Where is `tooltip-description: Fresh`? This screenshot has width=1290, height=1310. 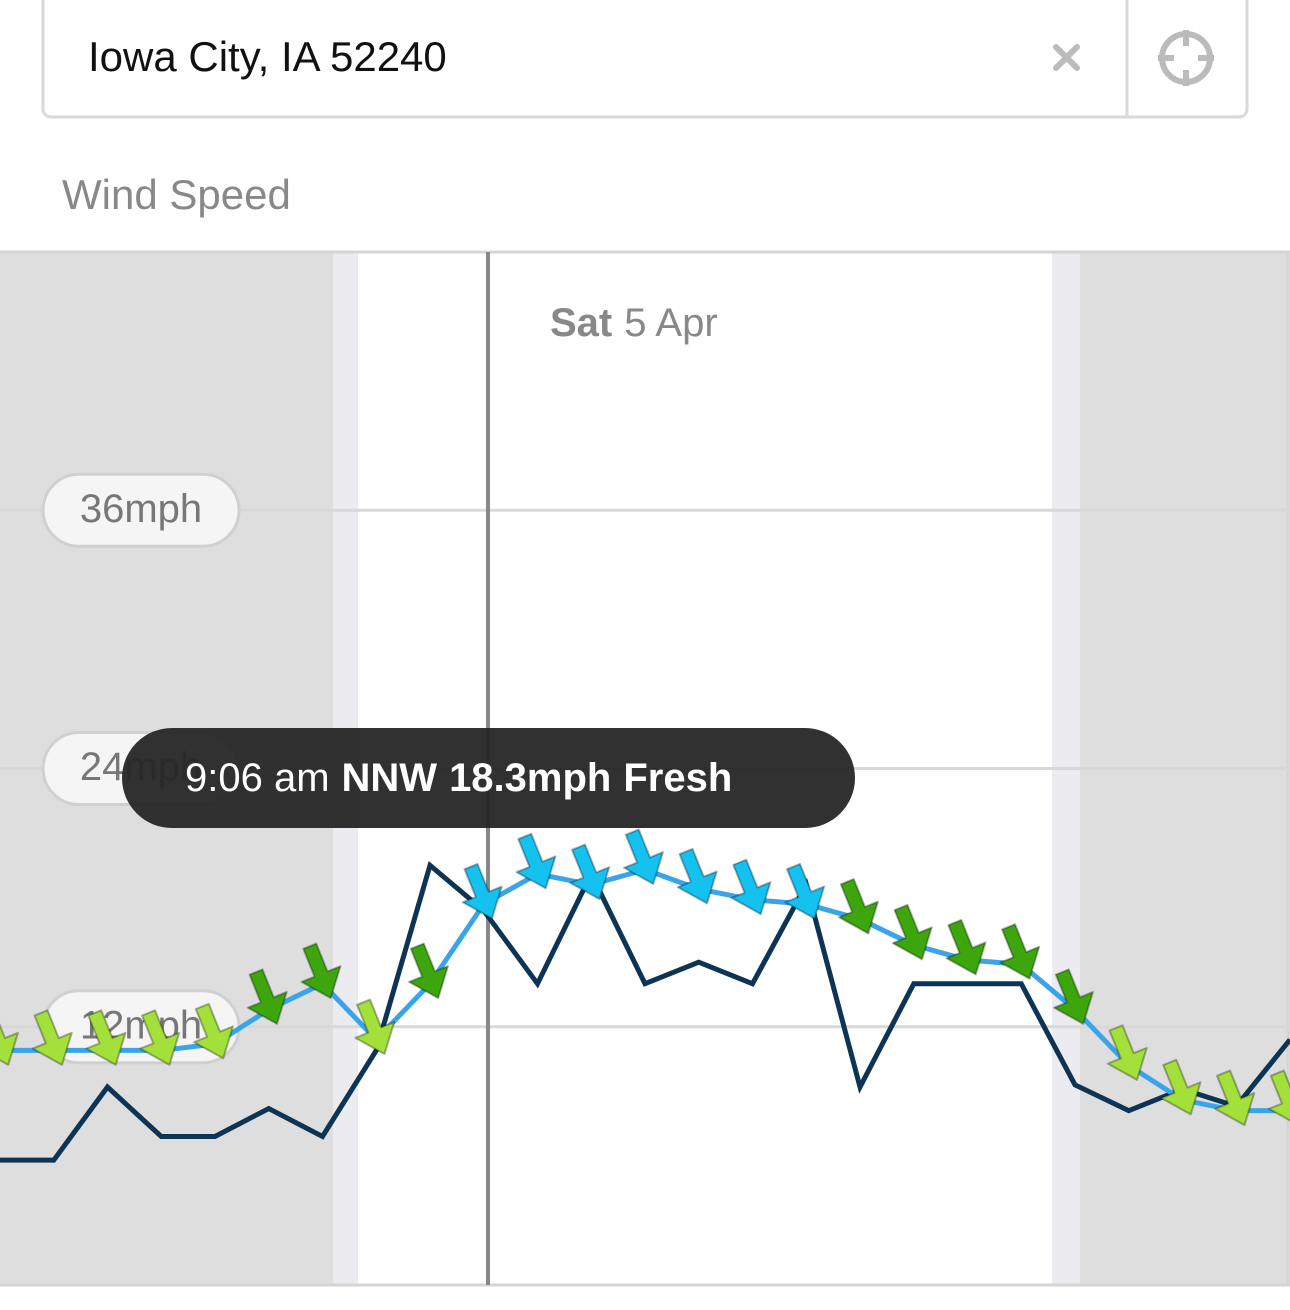 tooltip-description: Fresh is located at coordinates (677, 778).